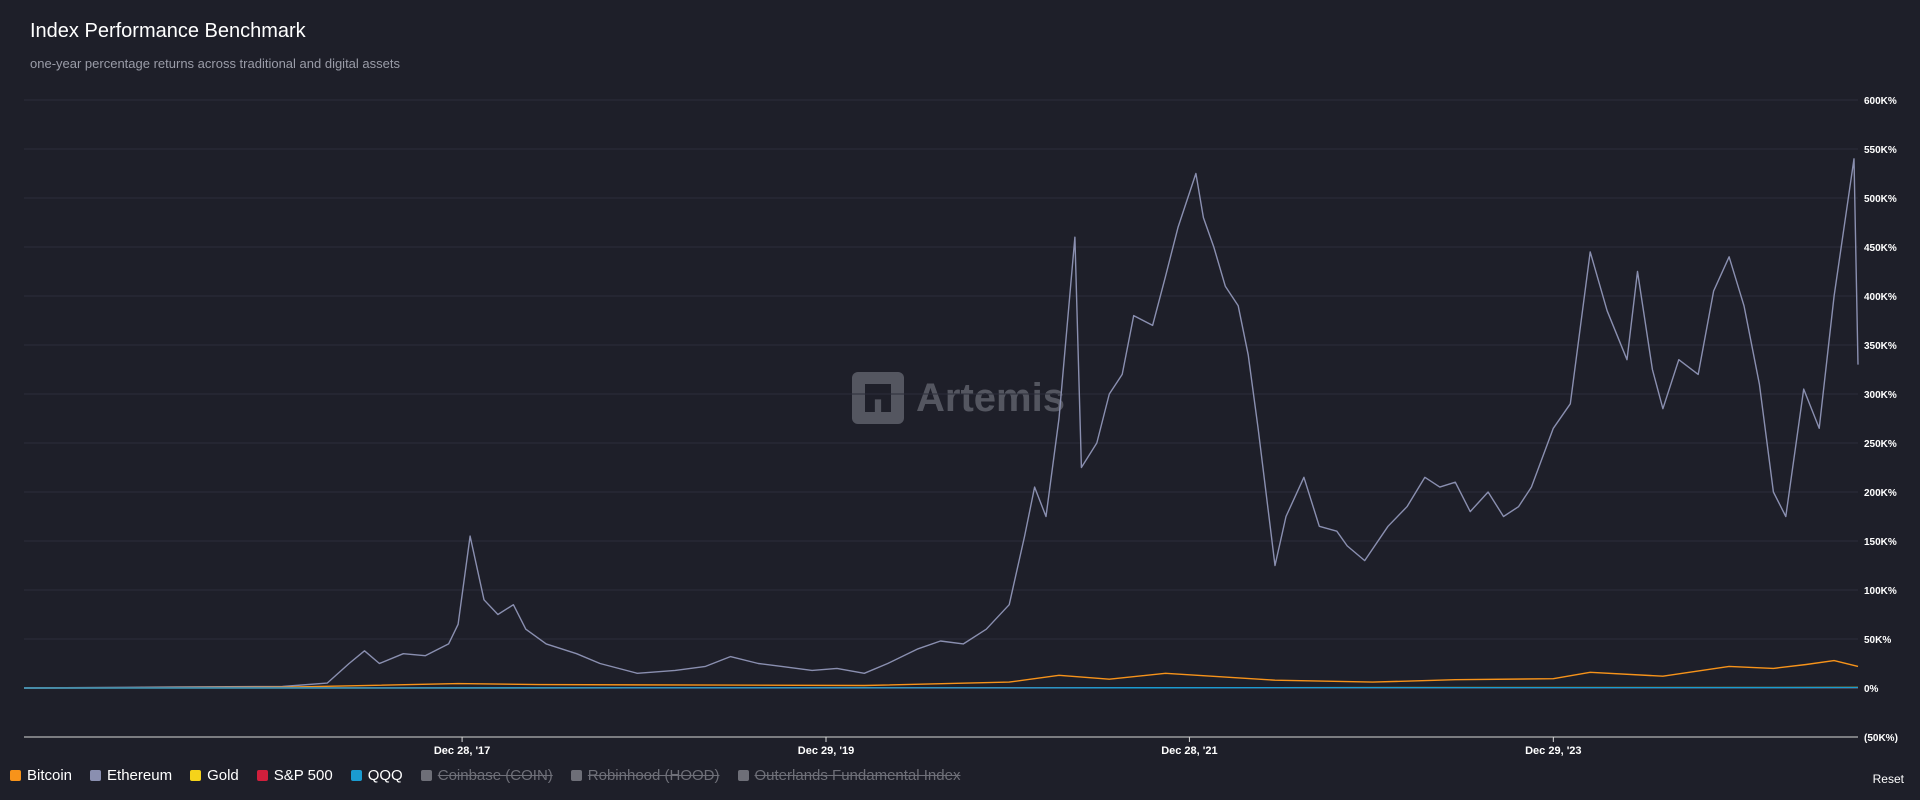  Describe the element at coordinates (1880, 150) in the screenshot. I see `y-tick-label: 550K%` at that location.